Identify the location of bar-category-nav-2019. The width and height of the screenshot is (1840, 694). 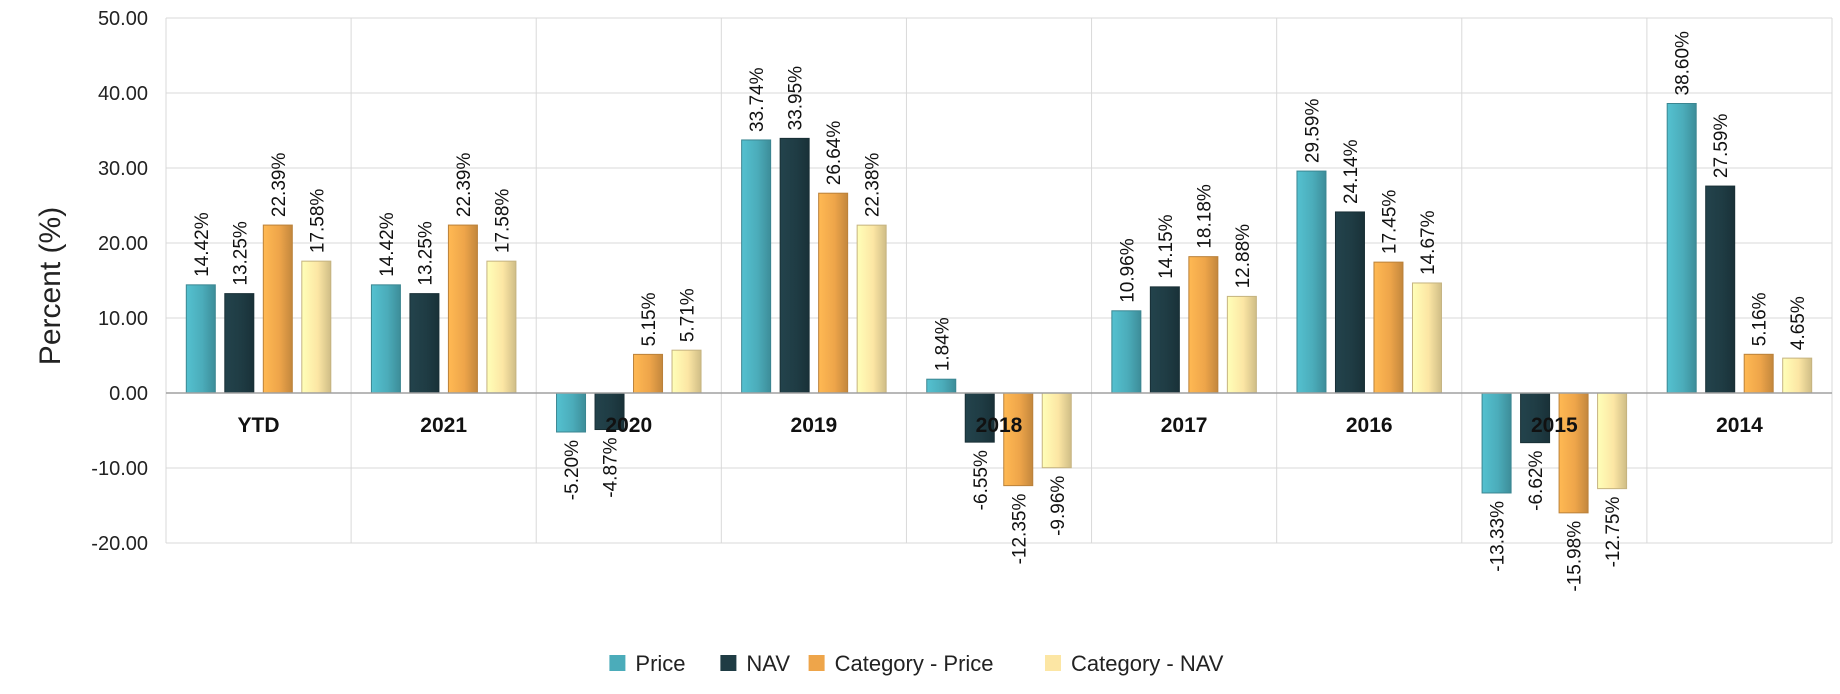
(871, 309).